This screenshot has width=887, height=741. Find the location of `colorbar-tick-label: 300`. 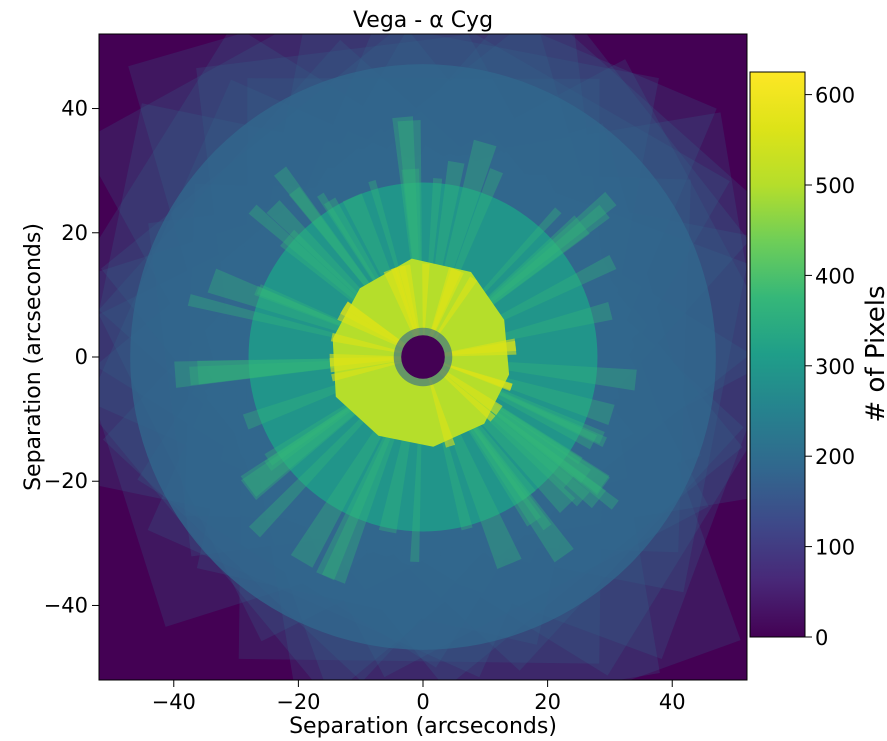

colorbar-tick-label: 300 is located at coordinates (835, 367).